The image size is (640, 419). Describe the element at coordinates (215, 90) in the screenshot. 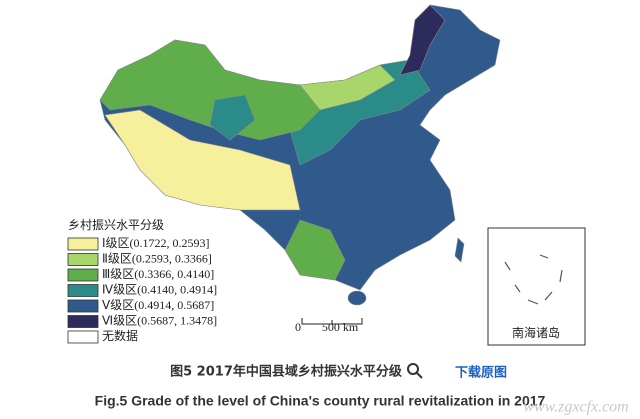

I see `region-green` at that location.